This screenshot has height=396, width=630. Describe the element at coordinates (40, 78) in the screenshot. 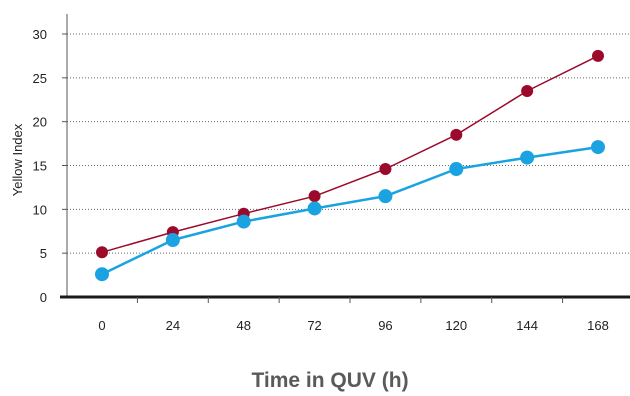

I see `y-tick-label: 25` at that location.